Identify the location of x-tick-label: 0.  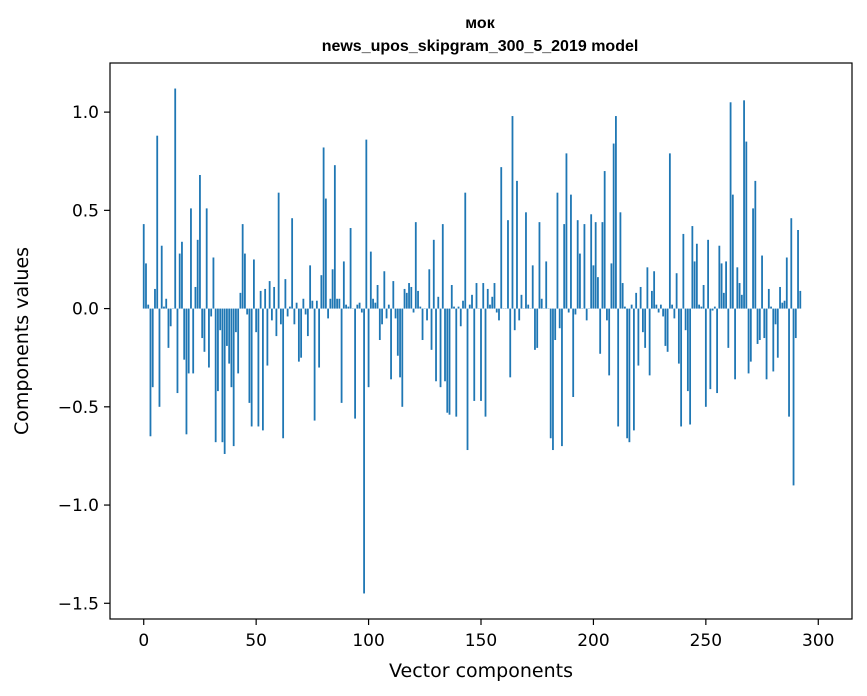
(143, 641).